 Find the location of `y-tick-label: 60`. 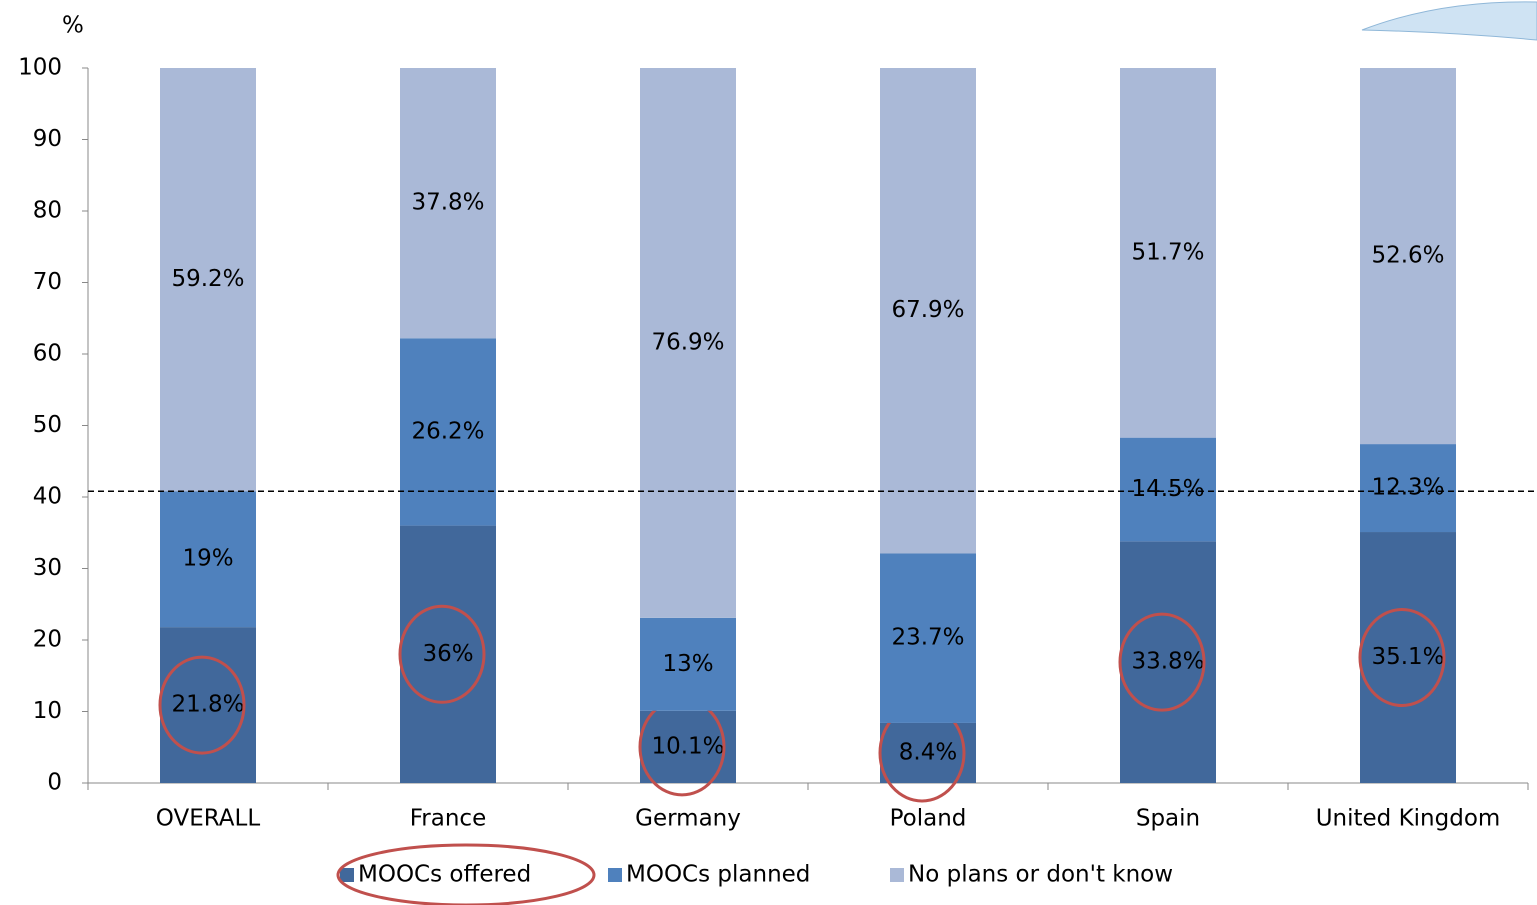

y-tick-label: 60 is located at coordinates (47, 354).